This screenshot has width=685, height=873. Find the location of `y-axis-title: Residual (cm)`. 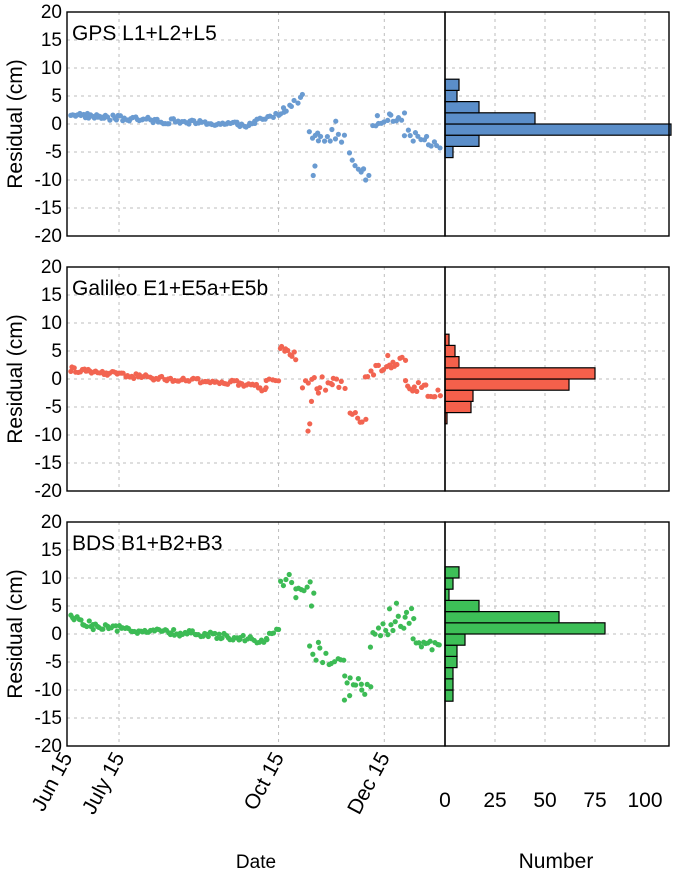

y-axis-title: Residual (cm) is located at coordinates (15, 634).